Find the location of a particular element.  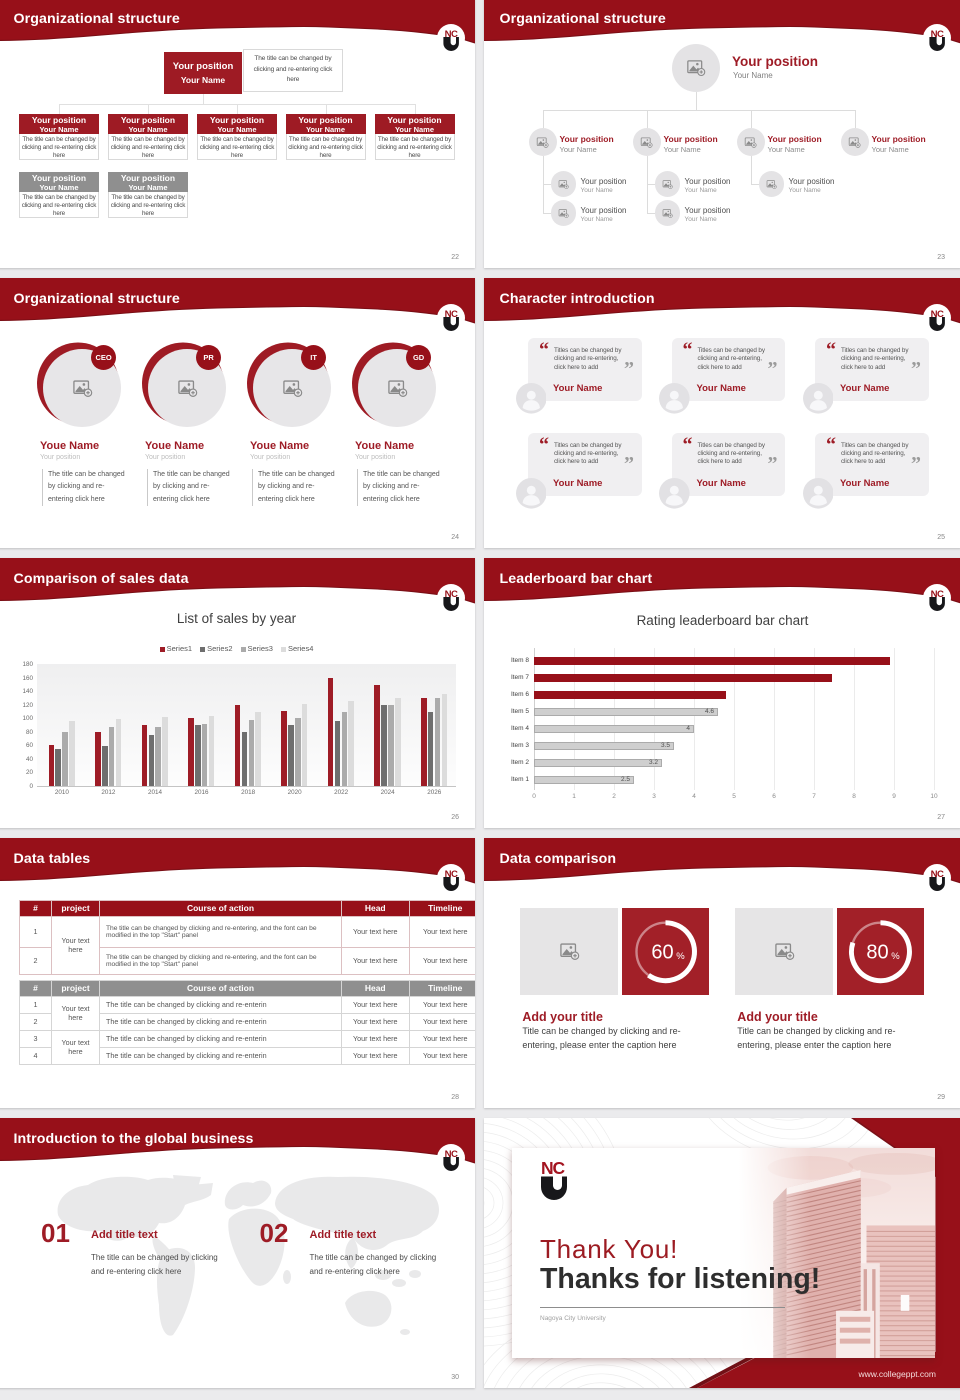

svg-text: 60 is located at coordinates (662, 952).